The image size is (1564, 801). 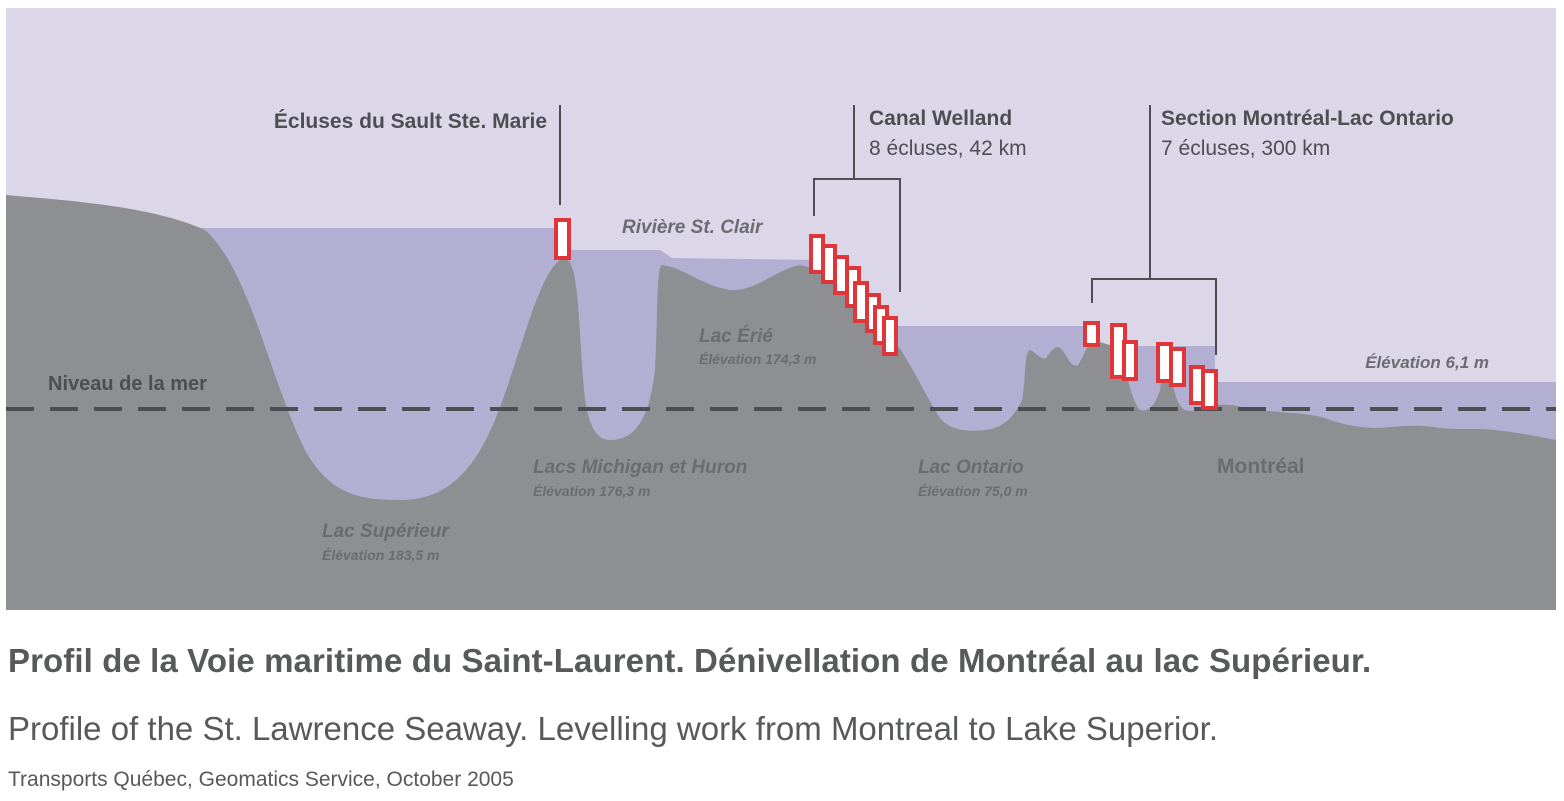 What do you see at coordinates (971, 467) in the screenshot?
I see `lake-name: Lac Ontario` at bounding box center [971, 467].